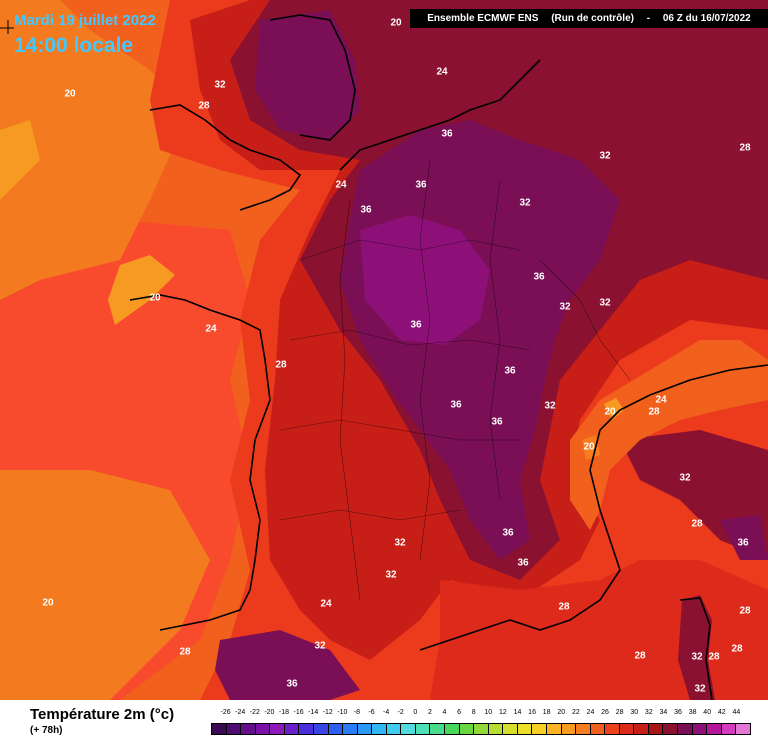 This screenshot has height=742, width=768. I want to click on legend-tick-label: -4, so click(386, 712).